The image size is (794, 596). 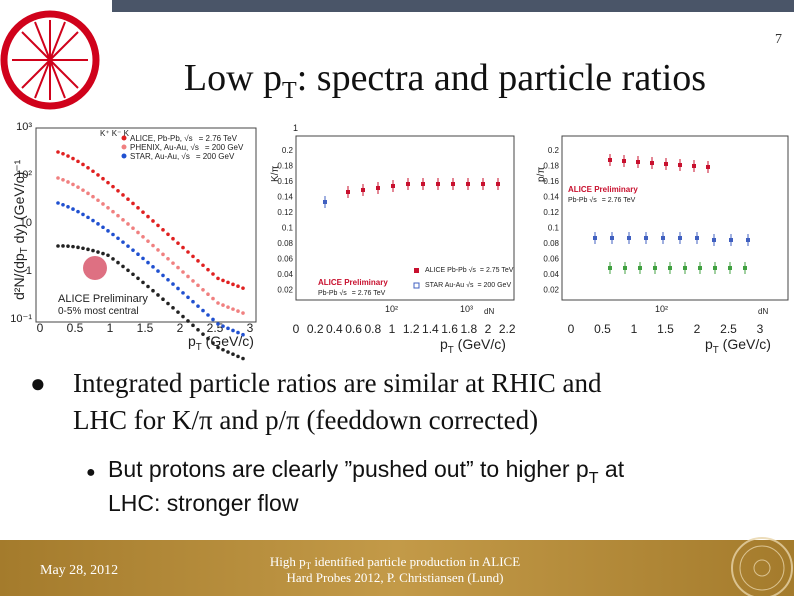 What do you see at coordinates (110, 328) in the screenshot?
I see `x-tick-label: 1` at bounding box center [110, 328].